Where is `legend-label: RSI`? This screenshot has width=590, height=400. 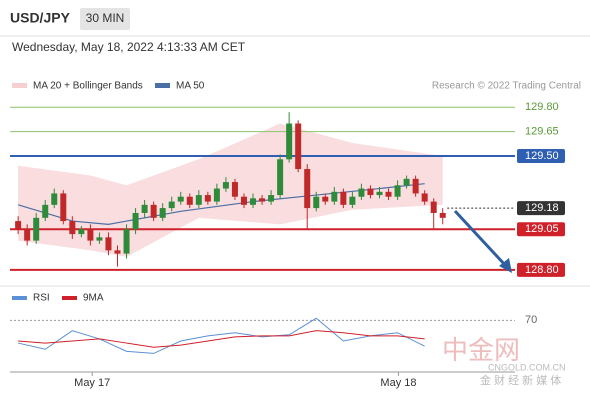 legend-label: RSI is located at coordinates (41, 298).